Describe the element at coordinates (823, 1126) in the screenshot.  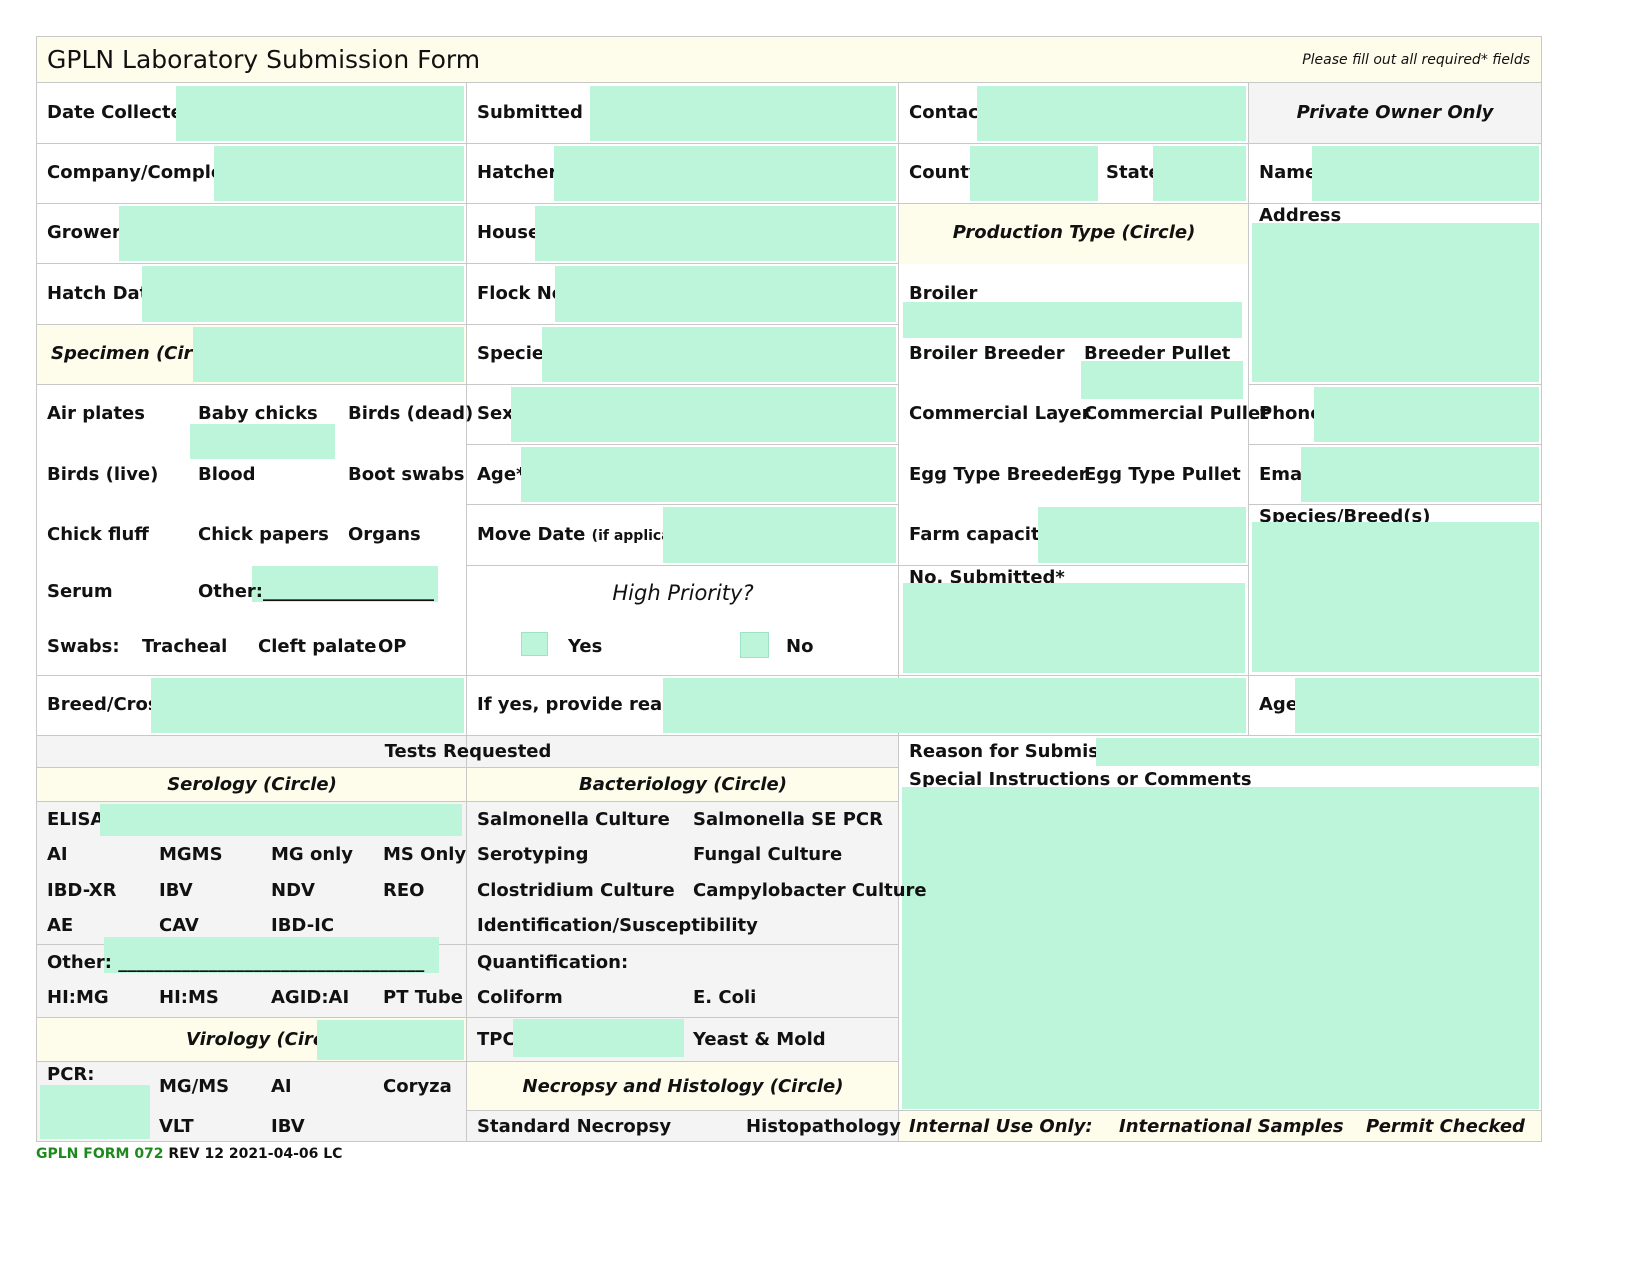
I see `histopathology-option: Histopathology` at that location.